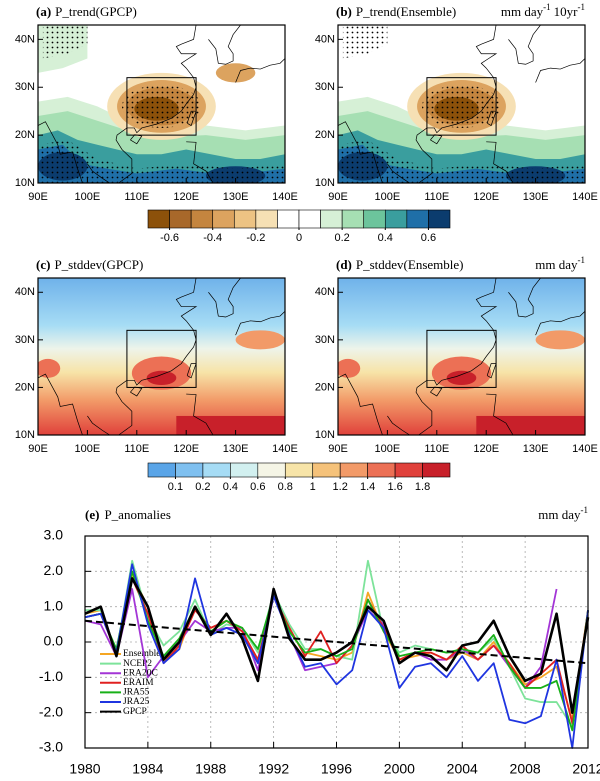 The height and width of the screenshot is (781, 600). I want to click on x-tick-label: 110E, so click(436, 197).